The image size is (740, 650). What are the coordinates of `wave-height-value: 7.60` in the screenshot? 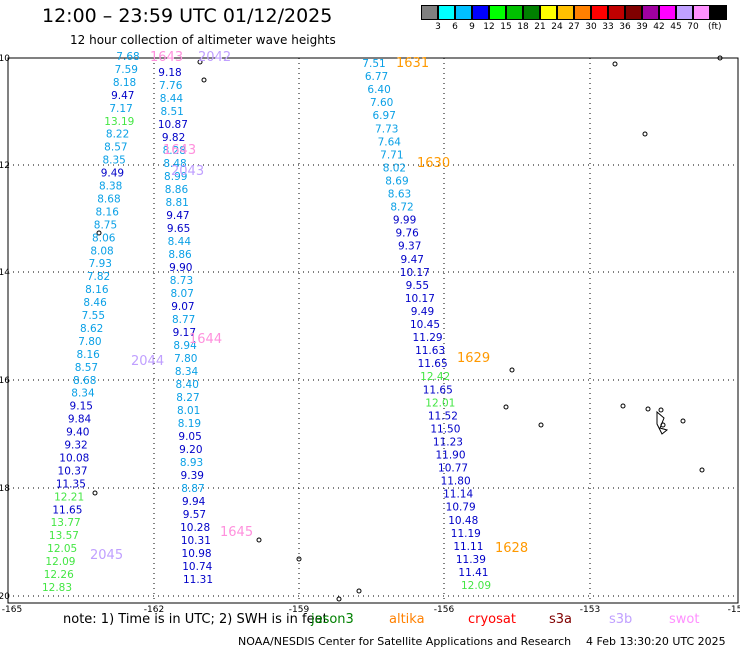 It's located at (381, 103).